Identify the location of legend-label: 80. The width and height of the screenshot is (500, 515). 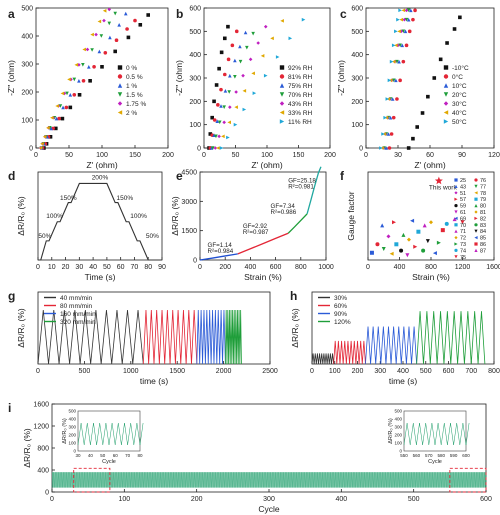
(483, 207).